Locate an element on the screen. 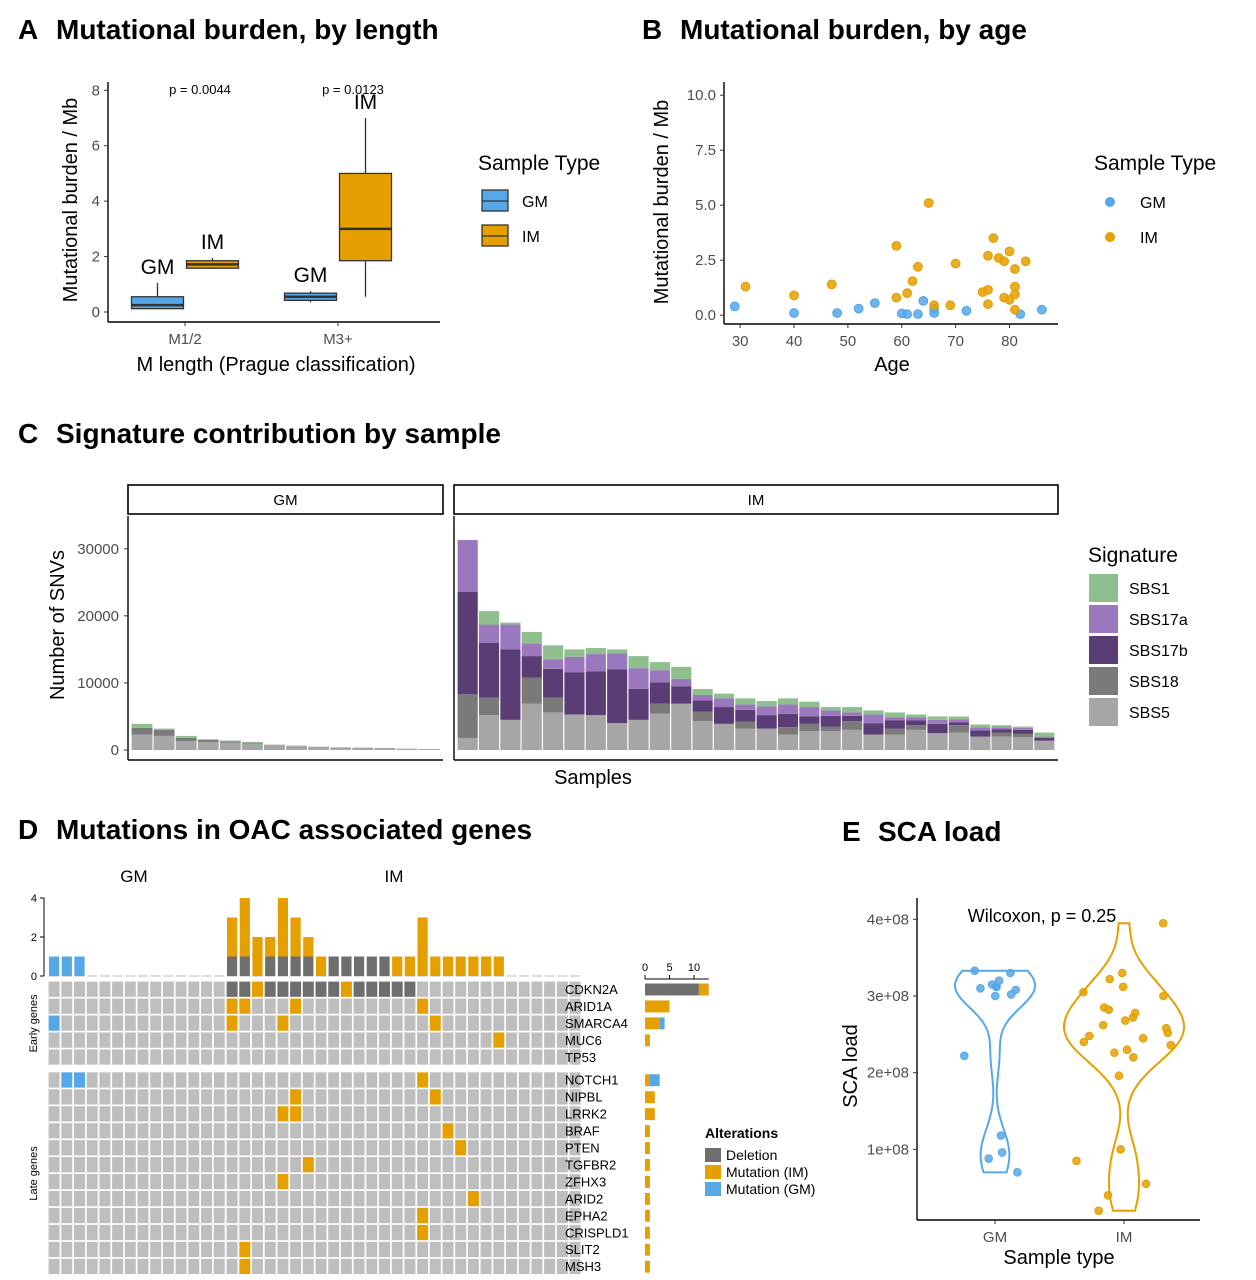 The height and width of the screenshot is (1280, 1256). top-bar-del is located at coordinates (295, 966).